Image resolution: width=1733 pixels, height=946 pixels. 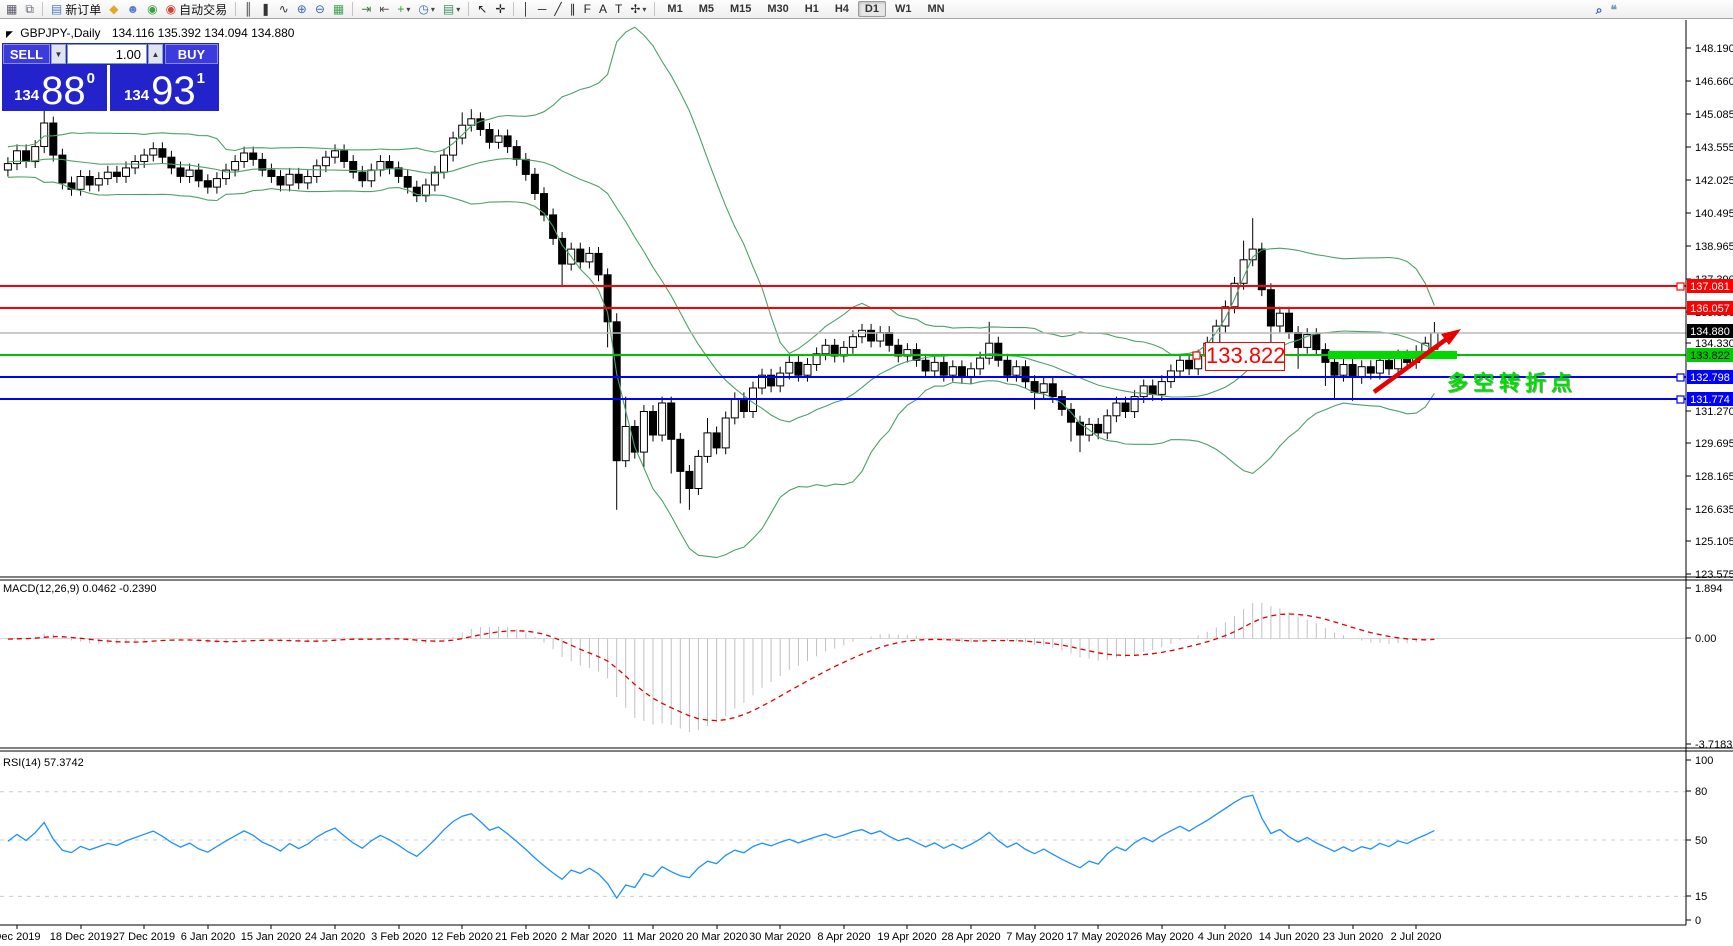 I want to click on pivot-annotation-text: 多空转折点, so click(x=1512, y=383).